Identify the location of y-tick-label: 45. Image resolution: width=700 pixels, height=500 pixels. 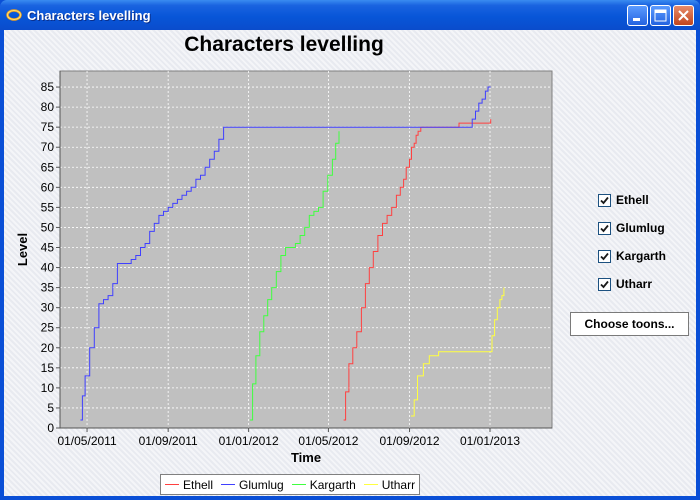
(48, 247).